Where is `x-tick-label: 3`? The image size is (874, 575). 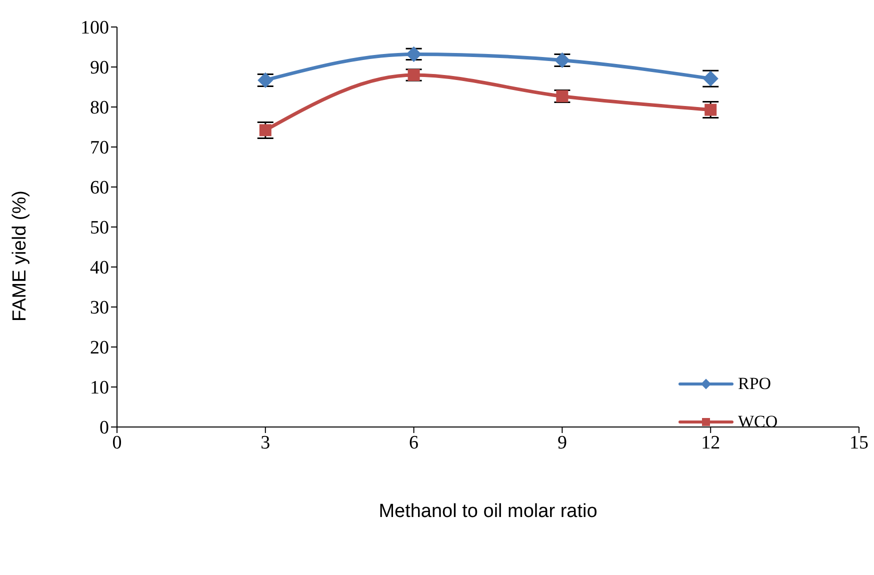
x-tick-label: 3 is located at coordinates (265, 443).